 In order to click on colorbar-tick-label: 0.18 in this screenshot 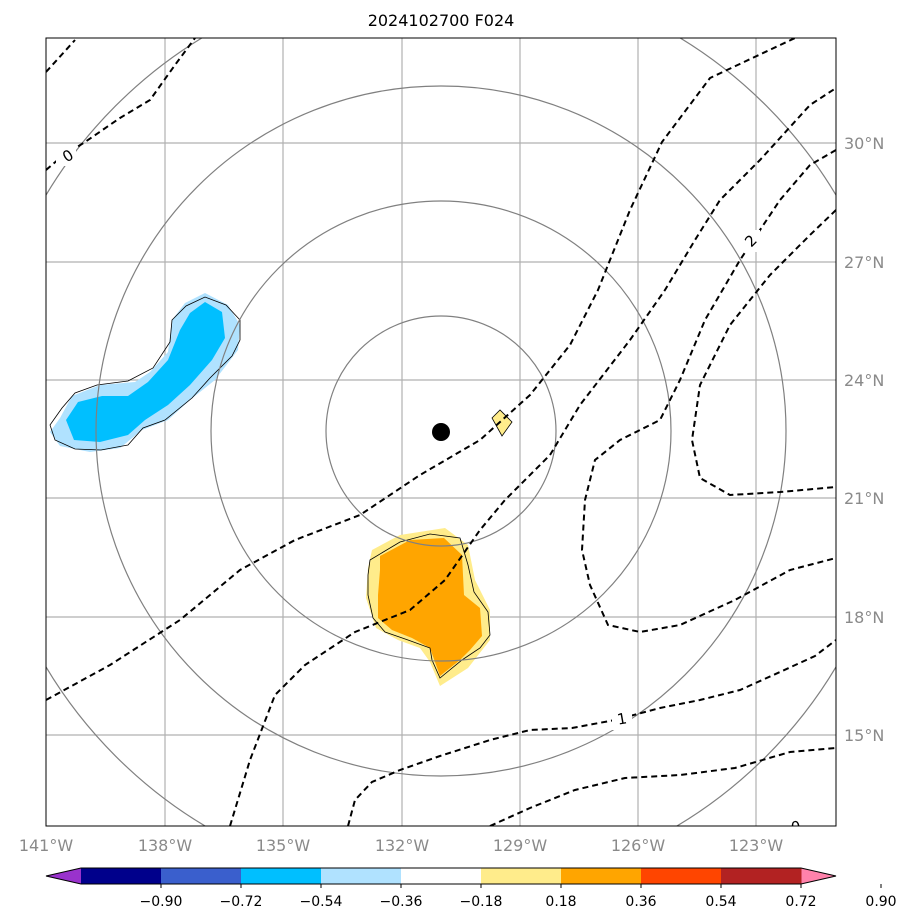, I will do `click(560, 902)`.